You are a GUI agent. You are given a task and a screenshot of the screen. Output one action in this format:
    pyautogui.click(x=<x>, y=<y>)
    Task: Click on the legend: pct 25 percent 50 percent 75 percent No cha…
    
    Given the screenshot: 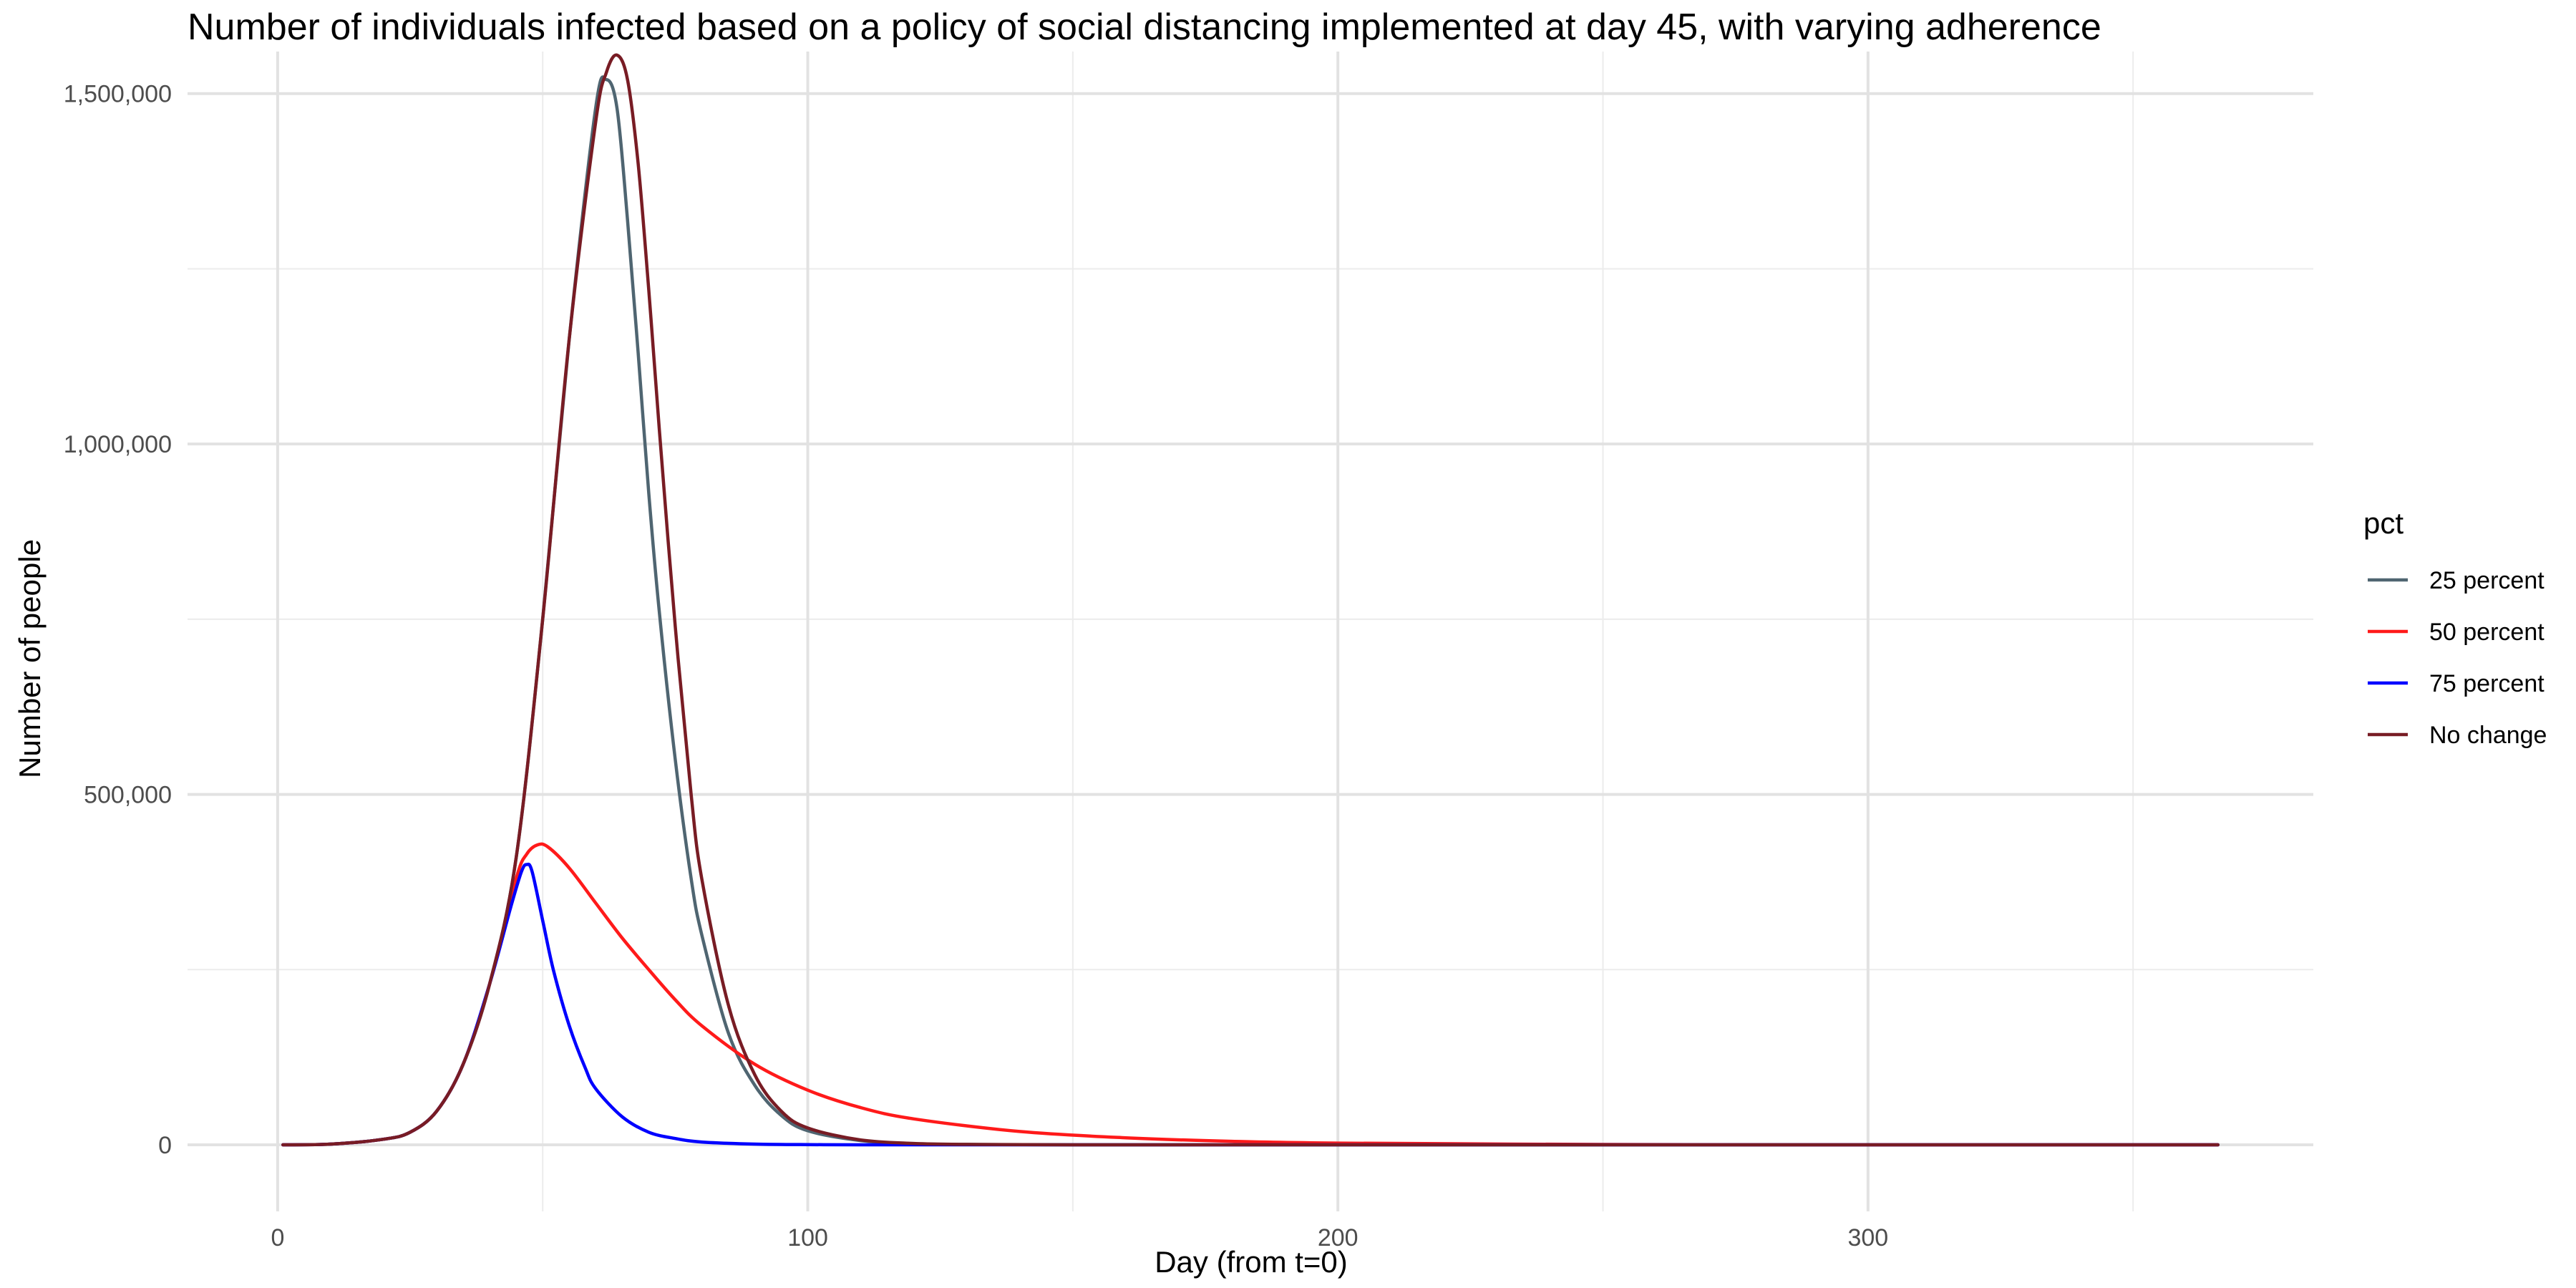 What is the action you would take?
    pyautogui.click(x=2455, y=627)
    